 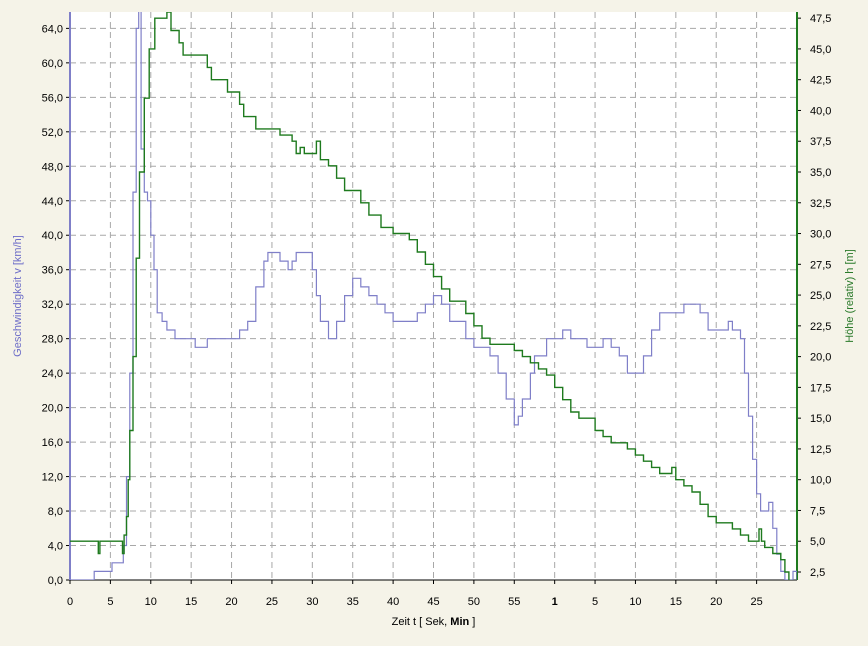 What do you see at coordinates (817, 573) in the screenshot?
I see `y-right-tick-label: 2,5` at bounding box center [817, 573].